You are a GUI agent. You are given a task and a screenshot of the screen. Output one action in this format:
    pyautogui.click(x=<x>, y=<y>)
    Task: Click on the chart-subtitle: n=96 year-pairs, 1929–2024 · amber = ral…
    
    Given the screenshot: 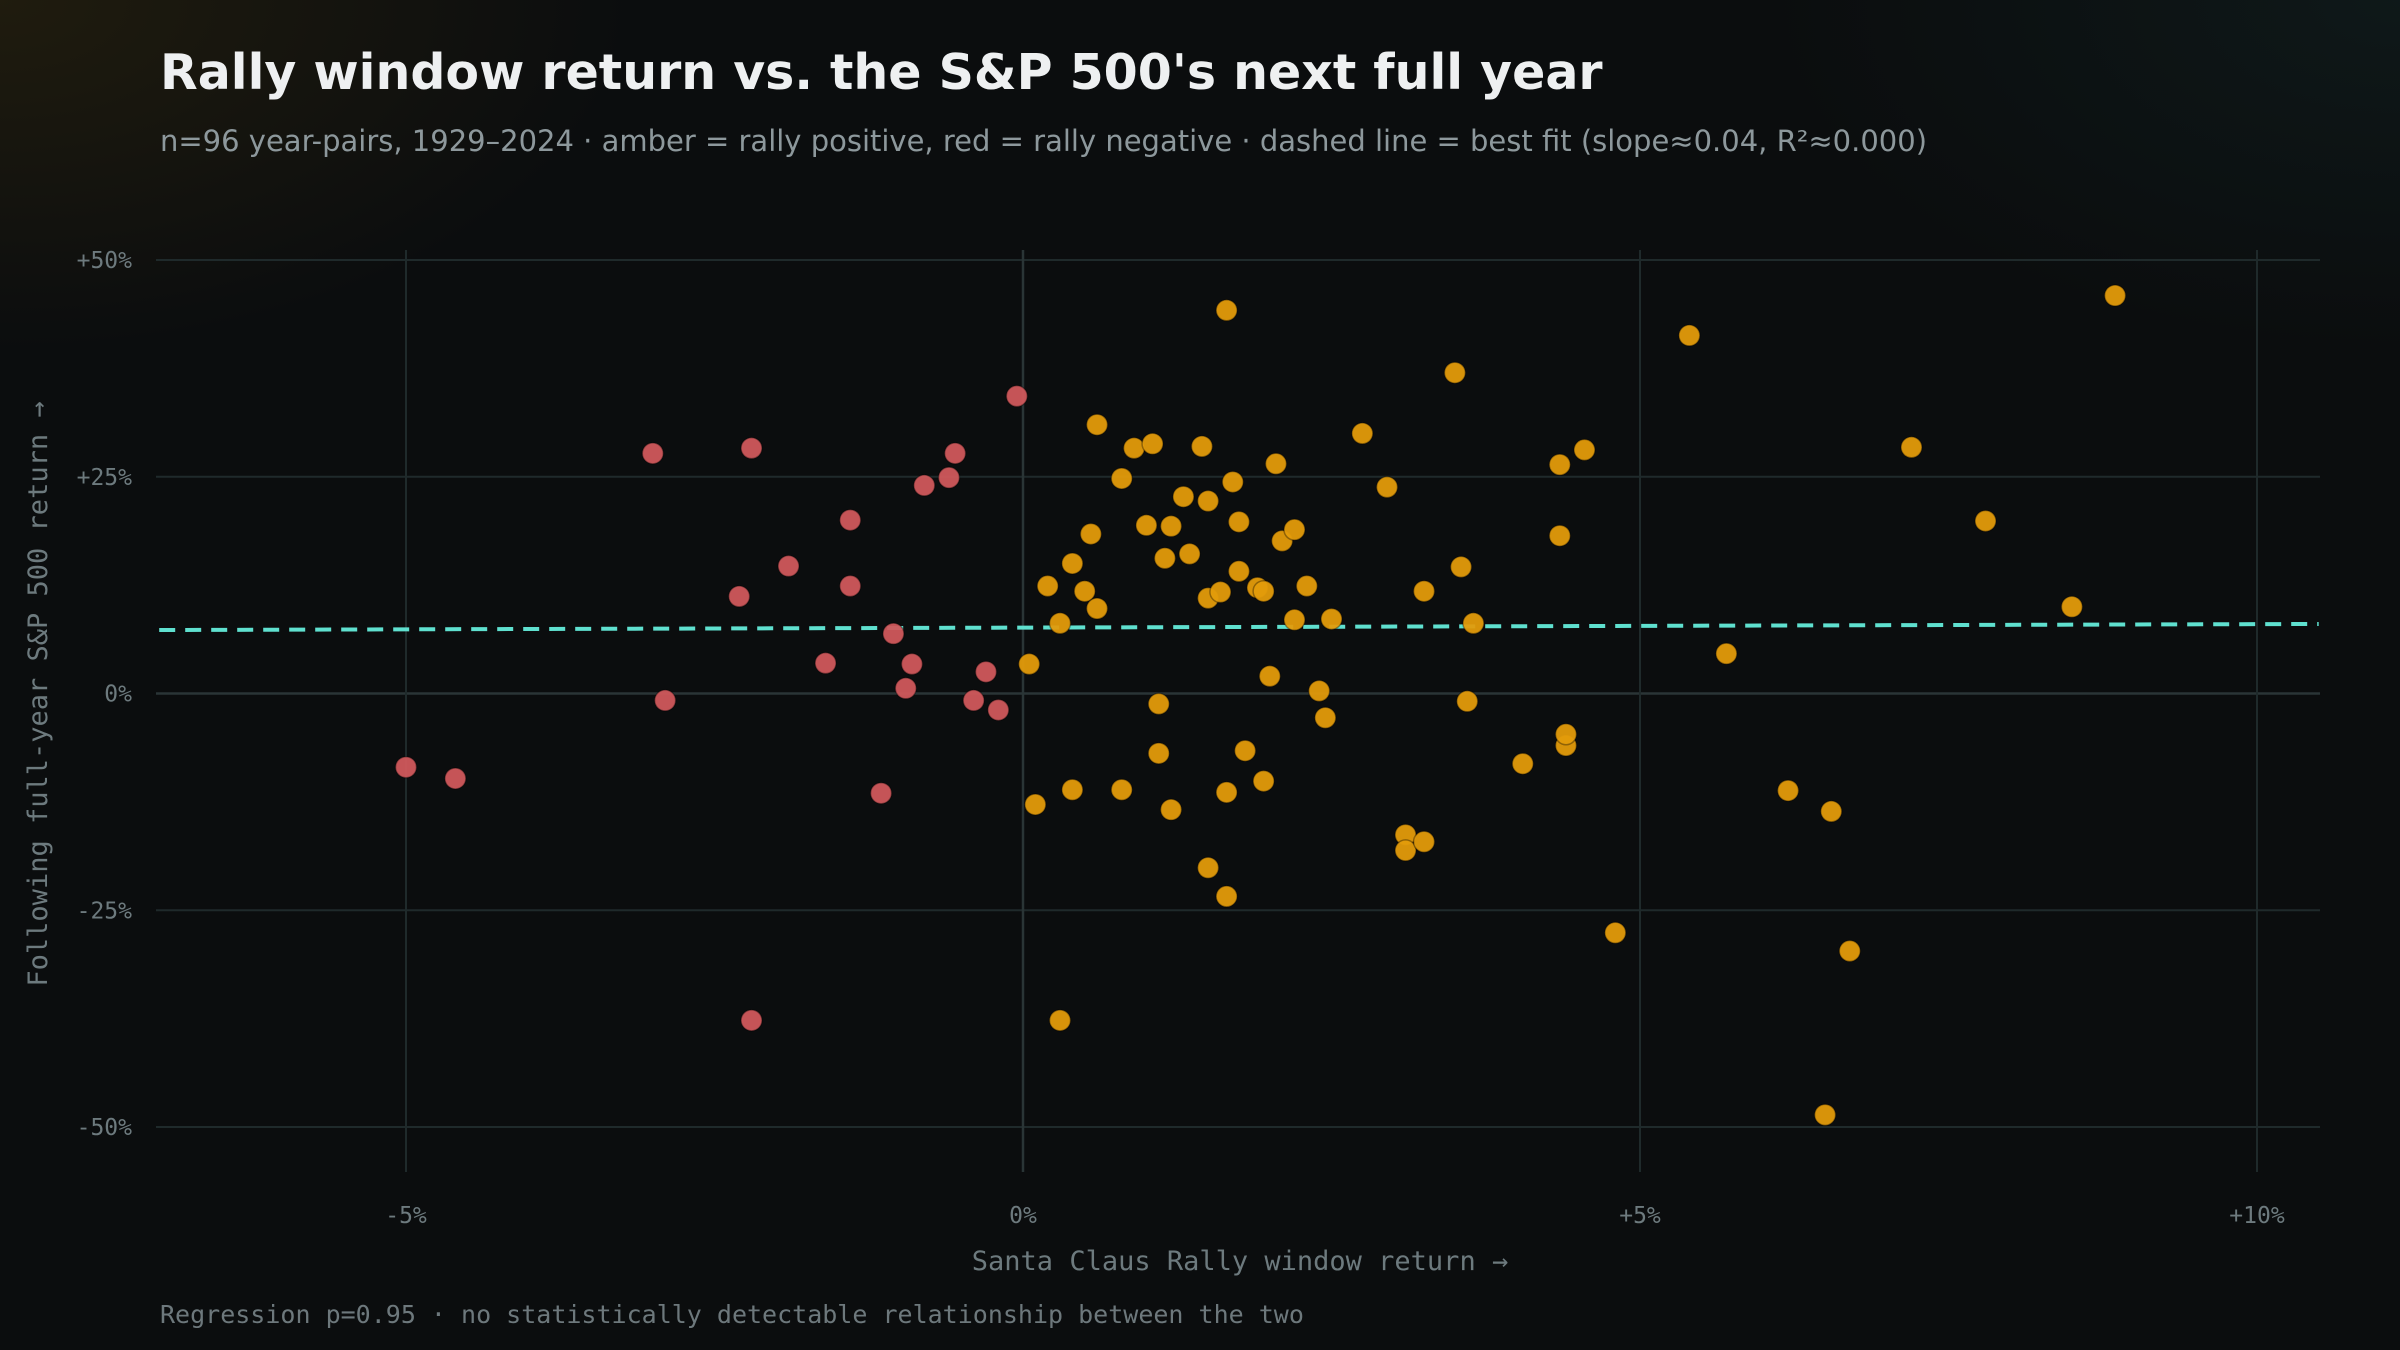 What is the action you would take?
    pyautogui.click(x=1044, y=141)
    